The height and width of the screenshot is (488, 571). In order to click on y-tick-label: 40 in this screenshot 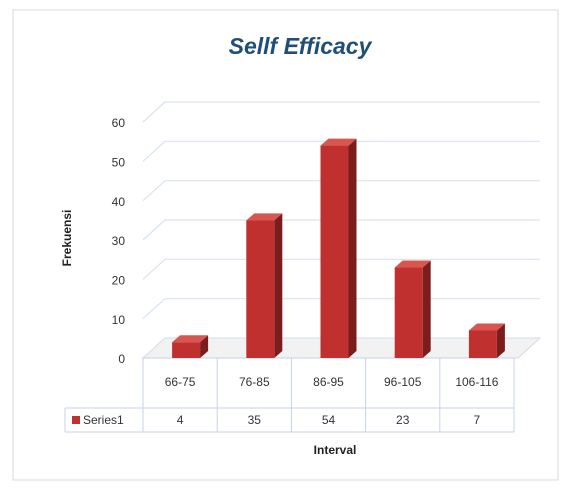, I will do `click(119, 202)`.